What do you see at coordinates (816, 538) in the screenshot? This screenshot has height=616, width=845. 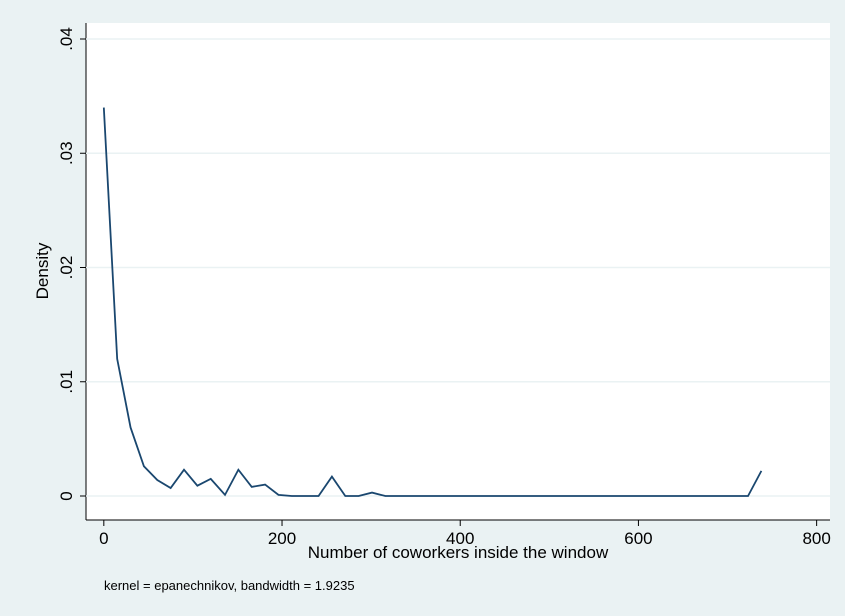 I see `x-tick-label: 800` at bounding box center [816, 538].